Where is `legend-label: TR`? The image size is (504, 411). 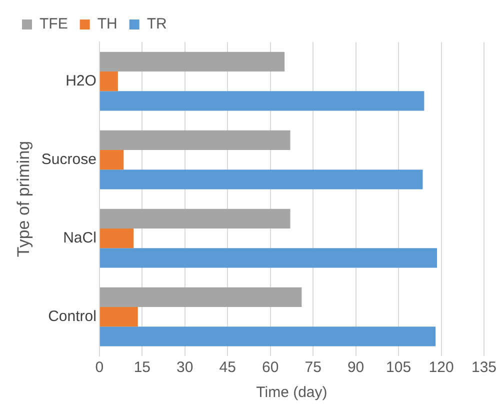
legend-label: TR is located at coordinates (156, 24).